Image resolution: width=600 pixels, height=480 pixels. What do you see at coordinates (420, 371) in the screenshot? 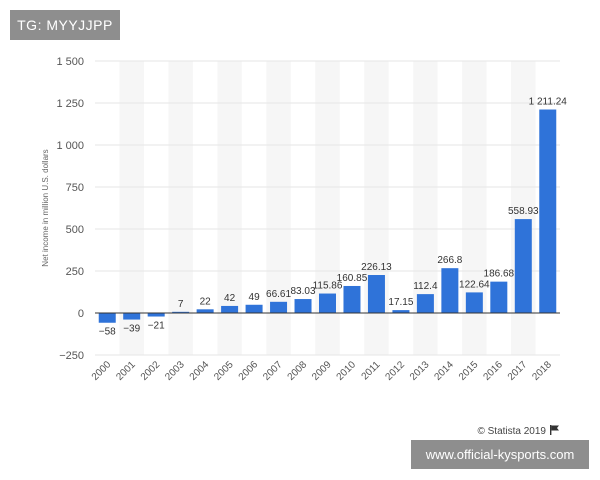
I see `x-tick-label: 2013` at bounding box center [420, 371].